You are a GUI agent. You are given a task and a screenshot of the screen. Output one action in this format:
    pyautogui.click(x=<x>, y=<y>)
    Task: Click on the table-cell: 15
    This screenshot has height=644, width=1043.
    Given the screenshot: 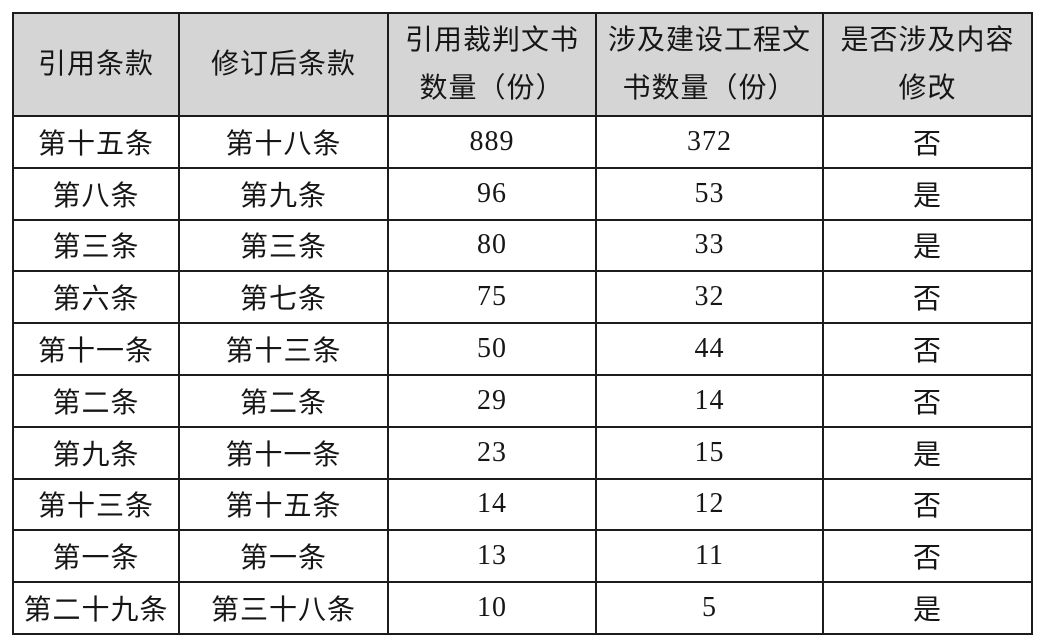 What is the action you would take?
    pyautogui.click(x=709, y=452)
    